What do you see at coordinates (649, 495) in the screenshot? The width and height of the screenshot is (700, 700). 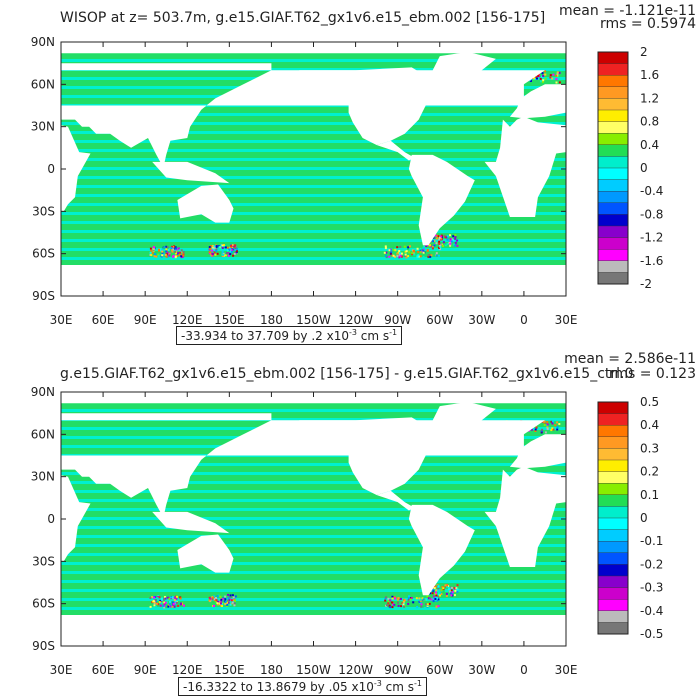 I see `colorbar-label: 0.1` at bounding box center [649, 495].